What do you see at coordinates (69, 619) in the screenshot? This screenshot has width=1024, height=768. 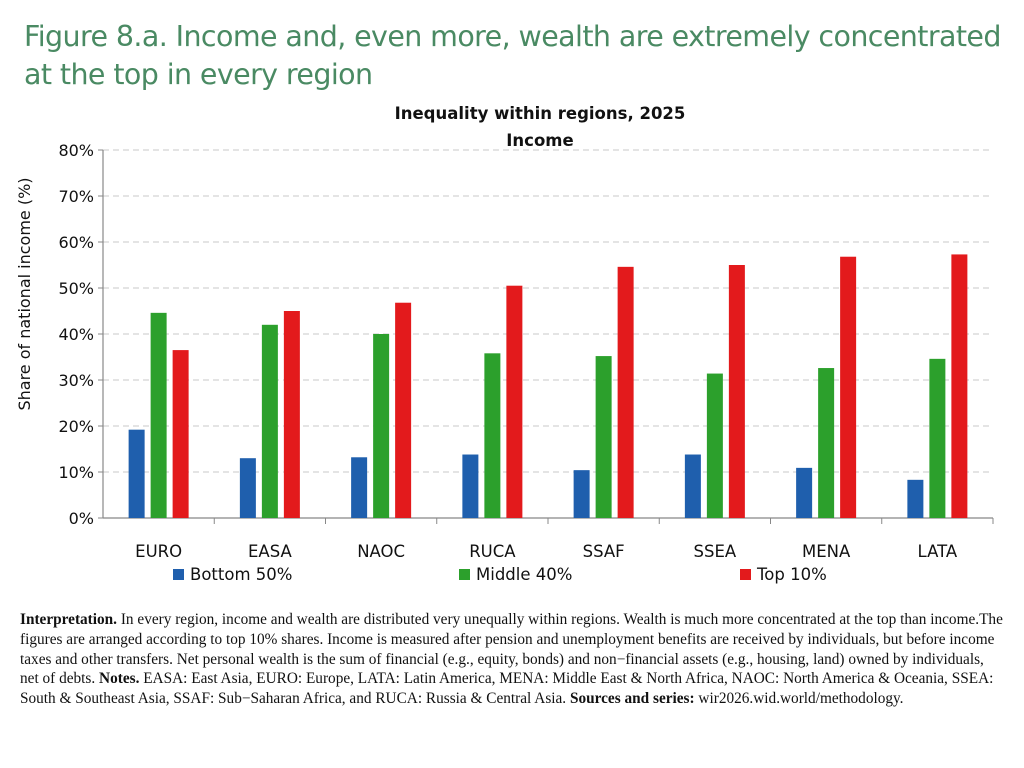 I see `interpretation-label: Interpretation.` at bounding box center [69, 619].